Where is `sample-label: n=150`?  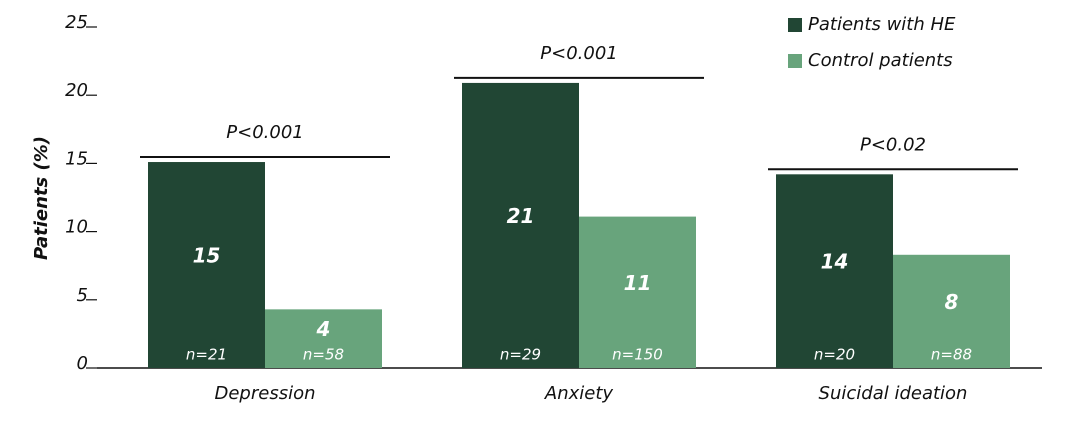 sample-label: n=150 is located at coordinates (637, 355).